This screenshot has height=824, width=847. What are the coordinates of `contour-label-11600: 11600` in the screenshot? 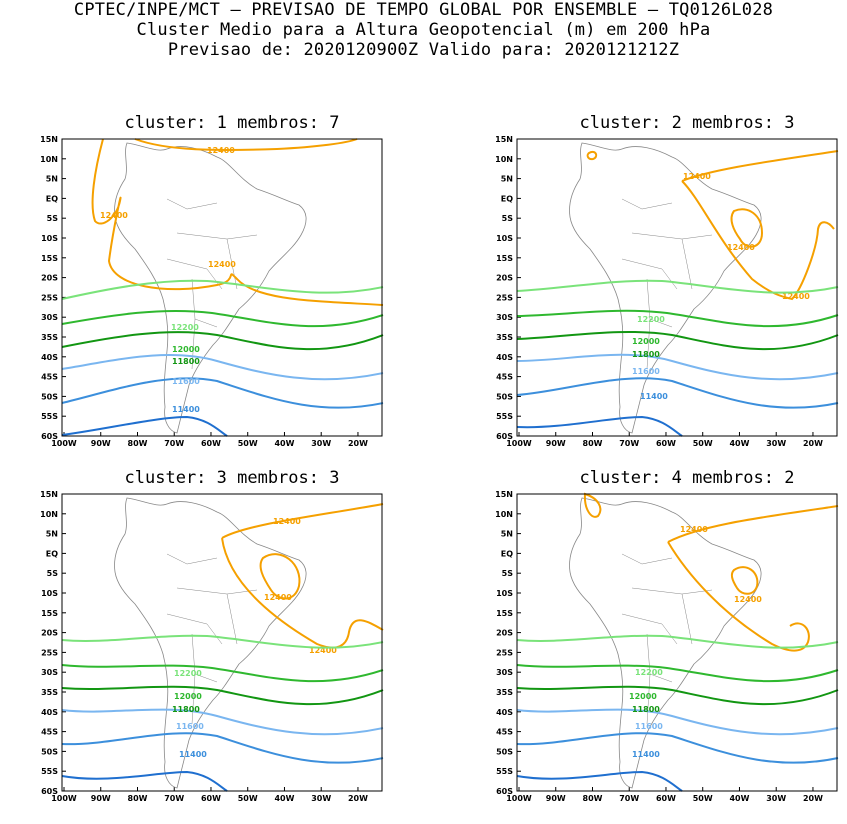 It's located at (186, 381).